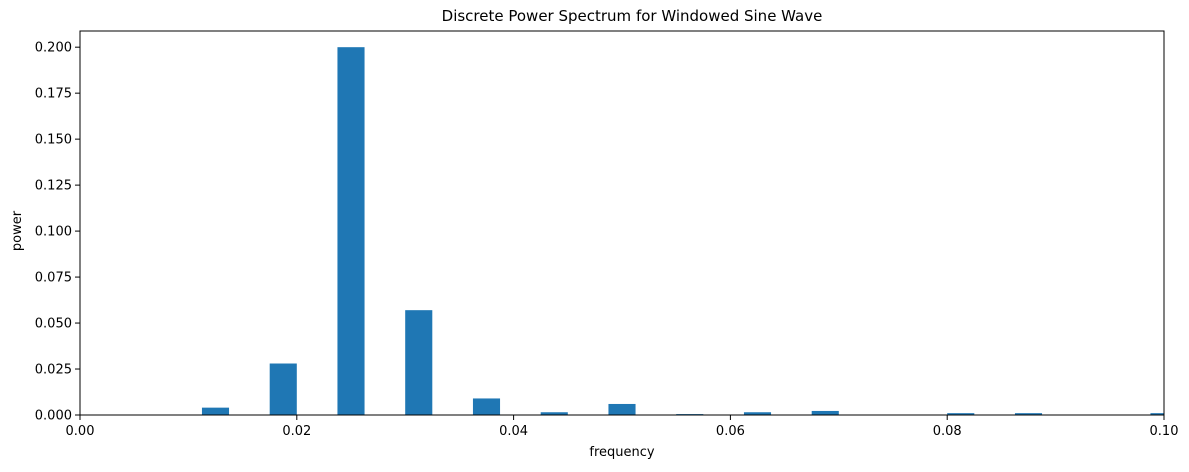  Describe the element at coordinates (947, 431) in the screenshot. I see `x-tick-label: 0.08` at that location.